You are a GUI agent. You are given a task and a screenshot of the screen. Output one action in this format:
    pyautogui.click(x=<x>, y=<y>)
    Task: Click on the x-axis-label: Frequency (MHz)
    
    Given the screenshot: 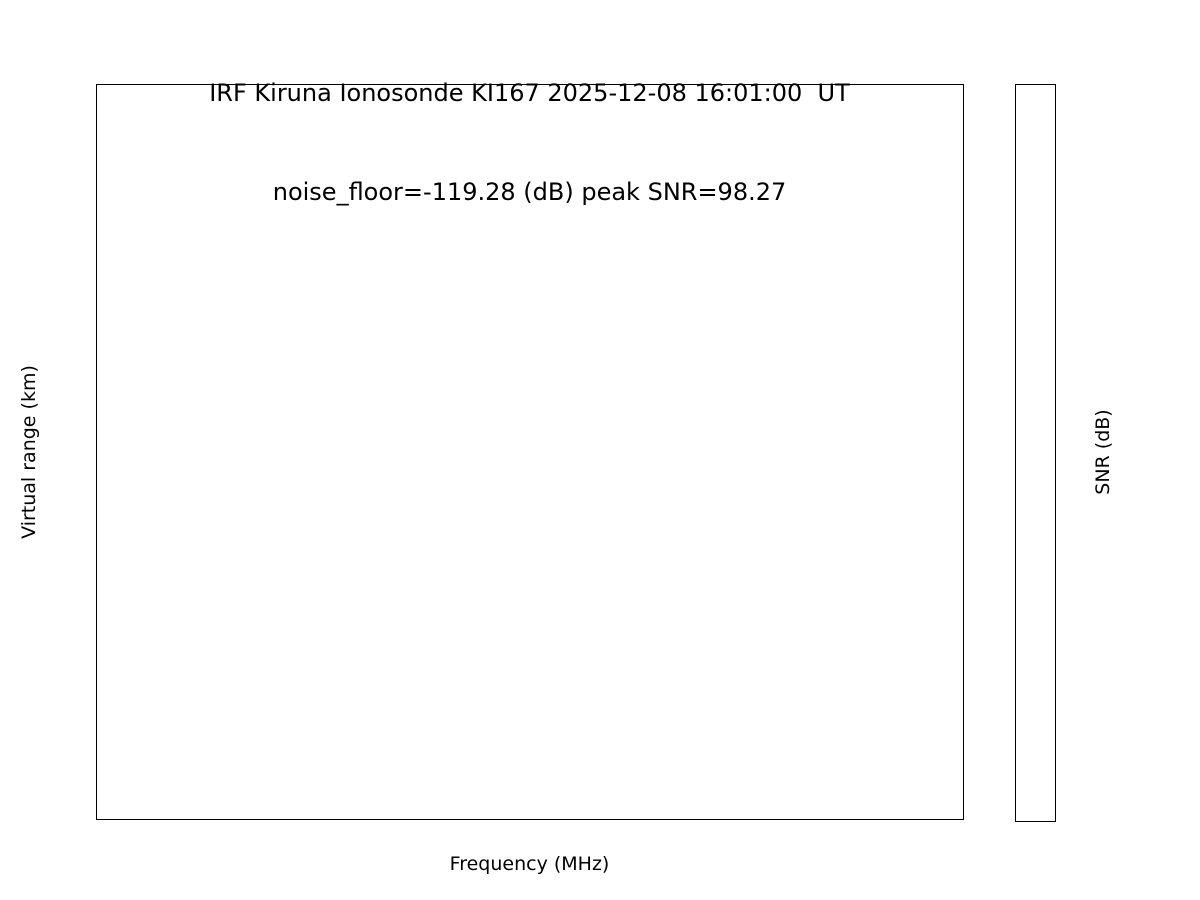 What is the action you would take?
    pyautogui.click(x=529, y=864)
    